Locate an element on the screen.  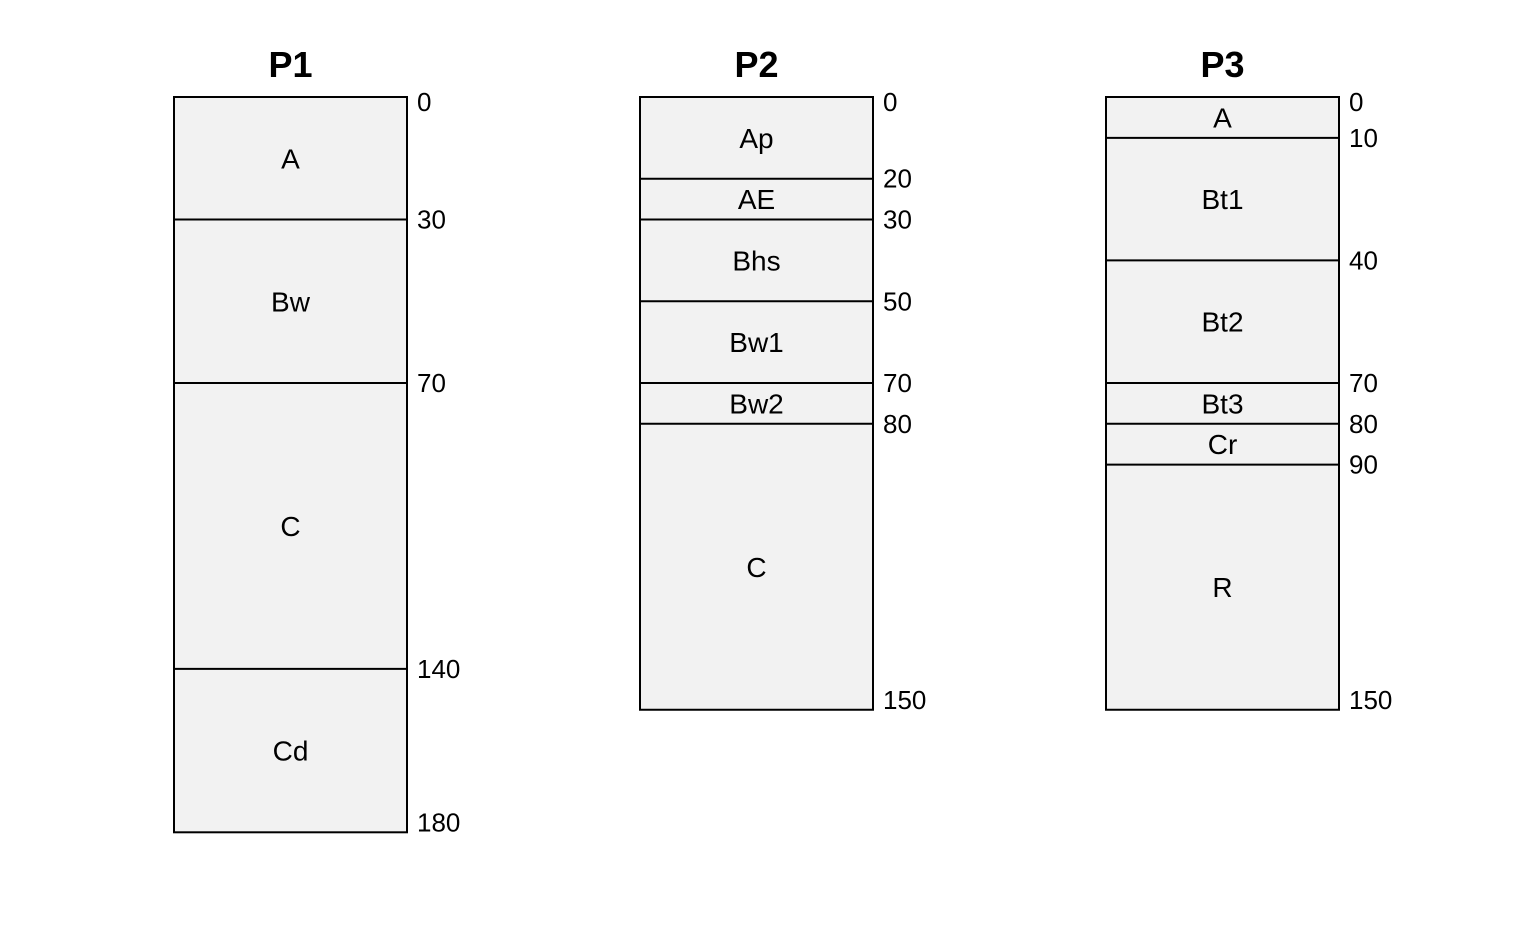
horizon-bhs is located at coordinates (756, 260).